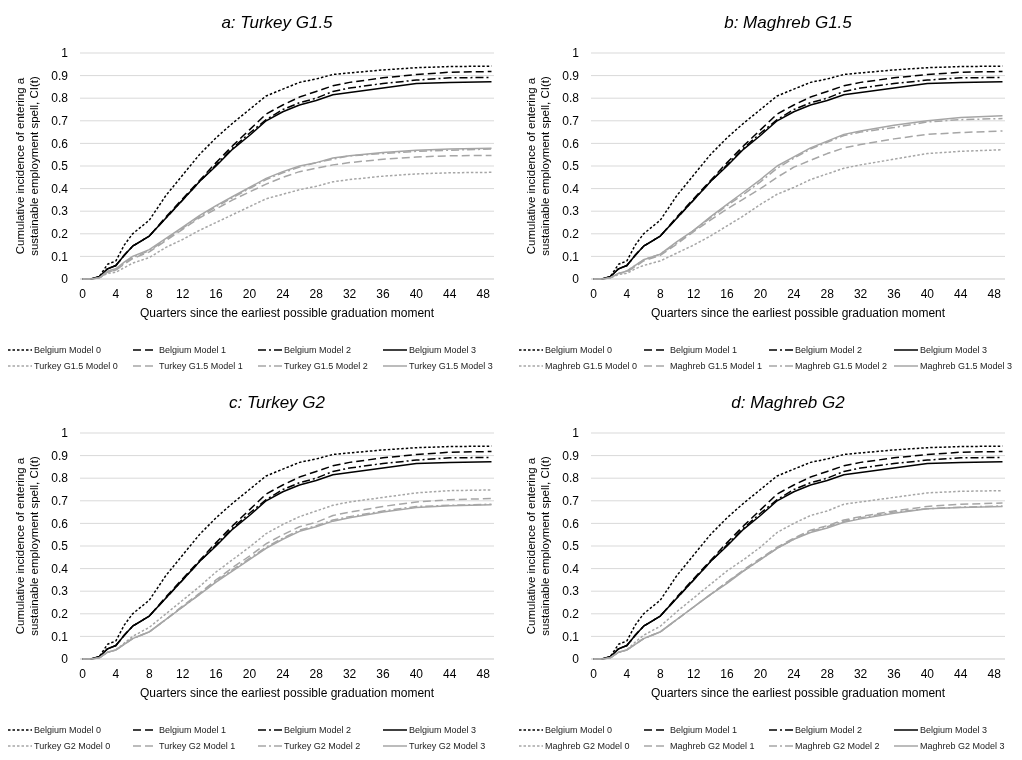 The height and width of the screenshot is (760, 1022). I want to click on legend-label: Turkey G1.5 Model 2, so click(326, 366).